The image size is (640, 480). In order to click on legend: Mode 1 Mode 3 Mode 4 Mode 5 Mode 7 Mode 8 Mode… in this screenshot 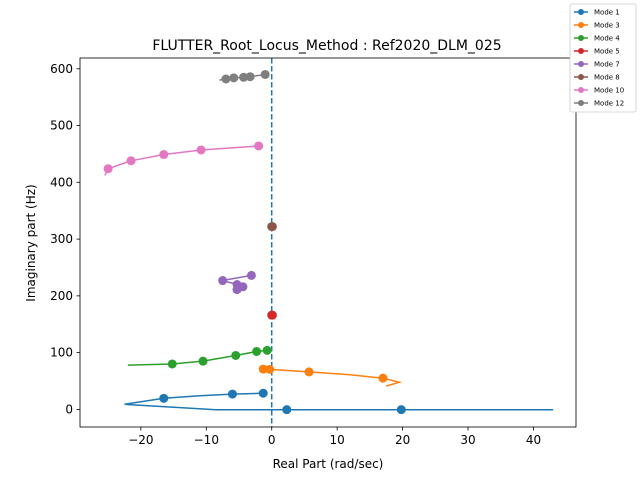, I will do `click(603, 58)`.